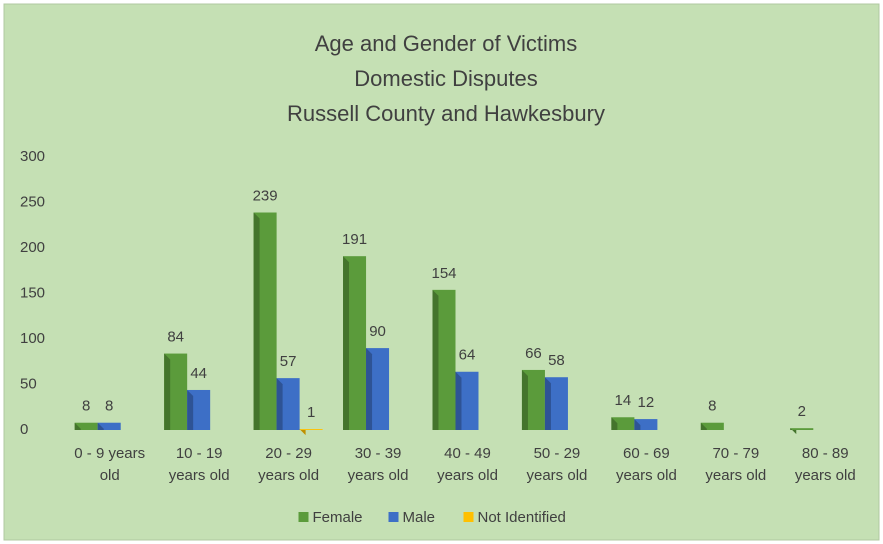 This screenshot has height=544, width=883. What do you see at coordinates (825, 464) in the screenshot?
I see `x-tick-label: 80 - 89 years old` at bounding box center [825, 464].